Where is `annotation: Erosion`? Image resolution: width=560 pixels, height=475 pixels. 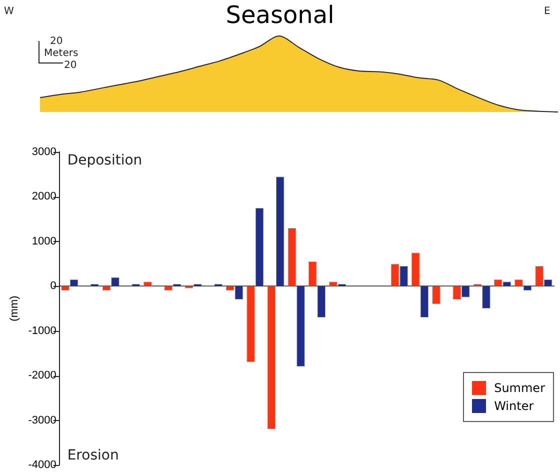
annotation: Erosion is located at coordinates (93, 456).